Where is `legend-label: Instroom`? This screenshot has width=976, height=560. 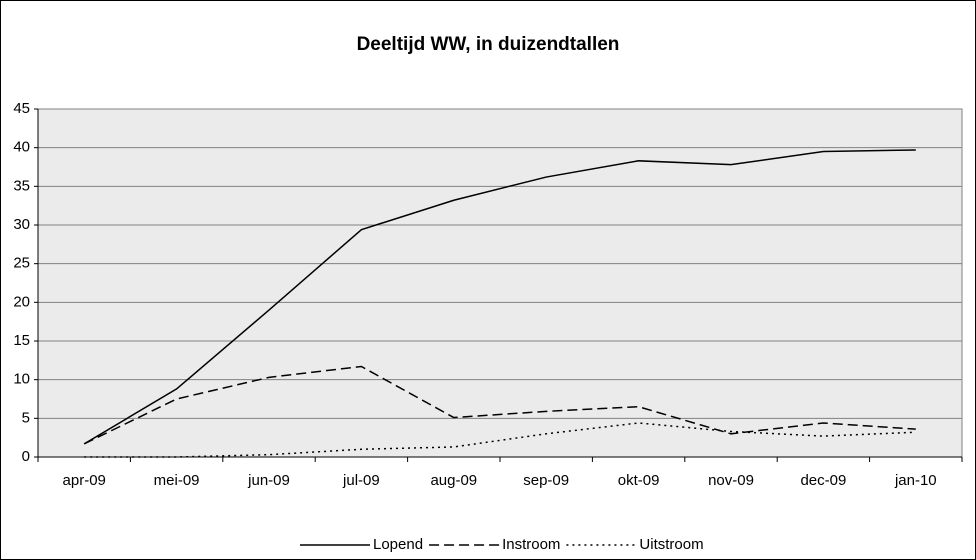
legend-label: Instroom is located at coordinates (531, 544).